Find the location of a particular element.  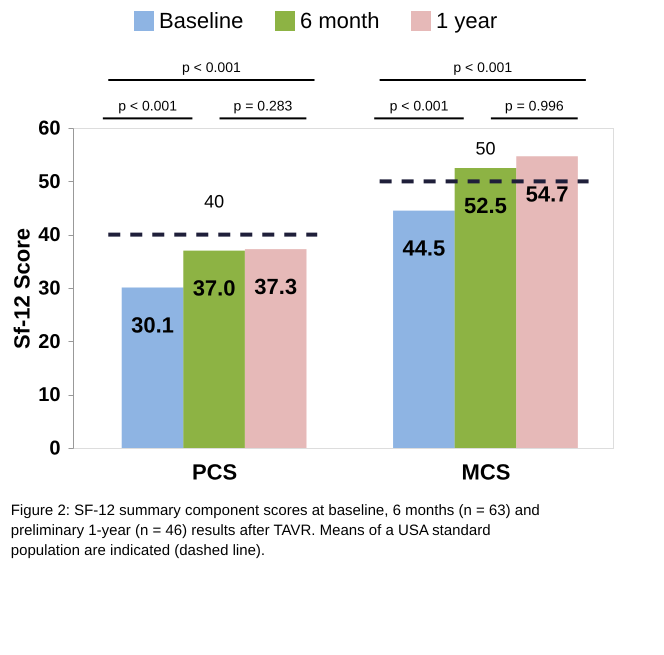

legend-label: 1 year is located at coordinates (467, 20).